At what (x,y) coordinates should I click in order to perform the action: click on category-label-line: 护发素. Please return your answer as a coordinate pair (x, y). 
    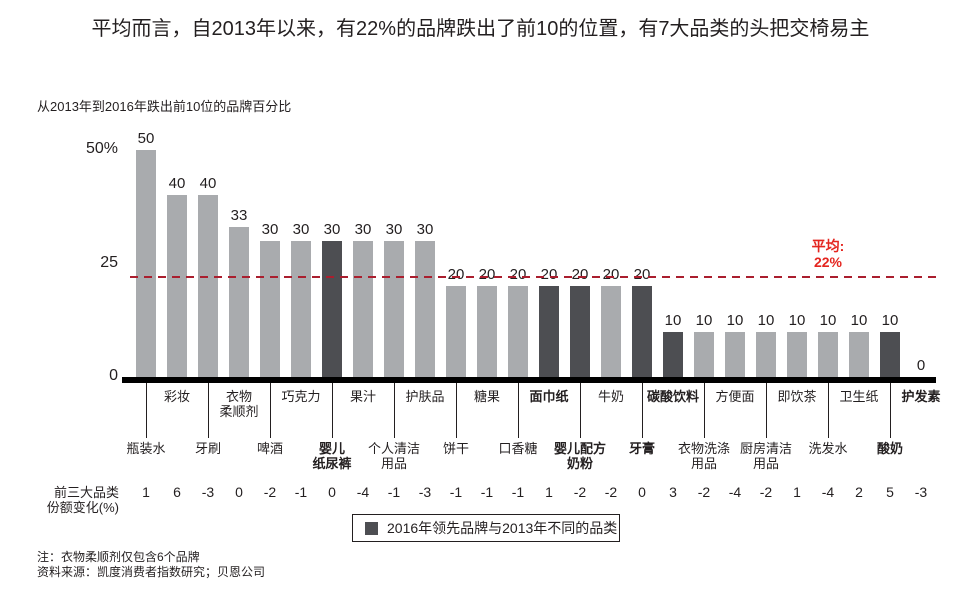
    Looking at the image, I should click on (921, 396).